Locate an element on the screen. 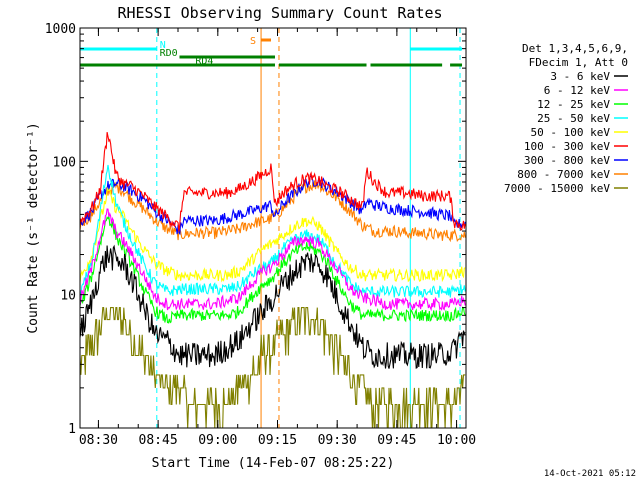 This screenshot has width=640, height=480. legend-label: 3 - 6 keV is located at coordinates (580, 76).